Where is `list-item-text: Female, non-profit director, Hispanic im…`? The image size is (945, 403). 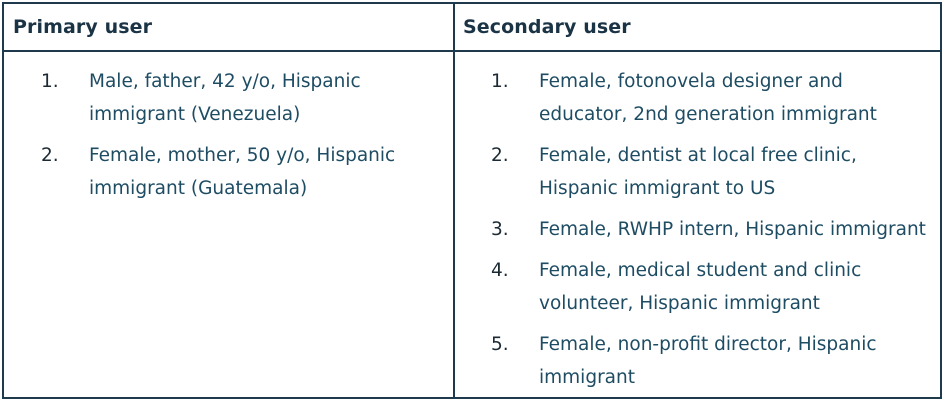
list-item-text: Female, non-profit director, Hispanic im… is located at coordinates (708, 361).